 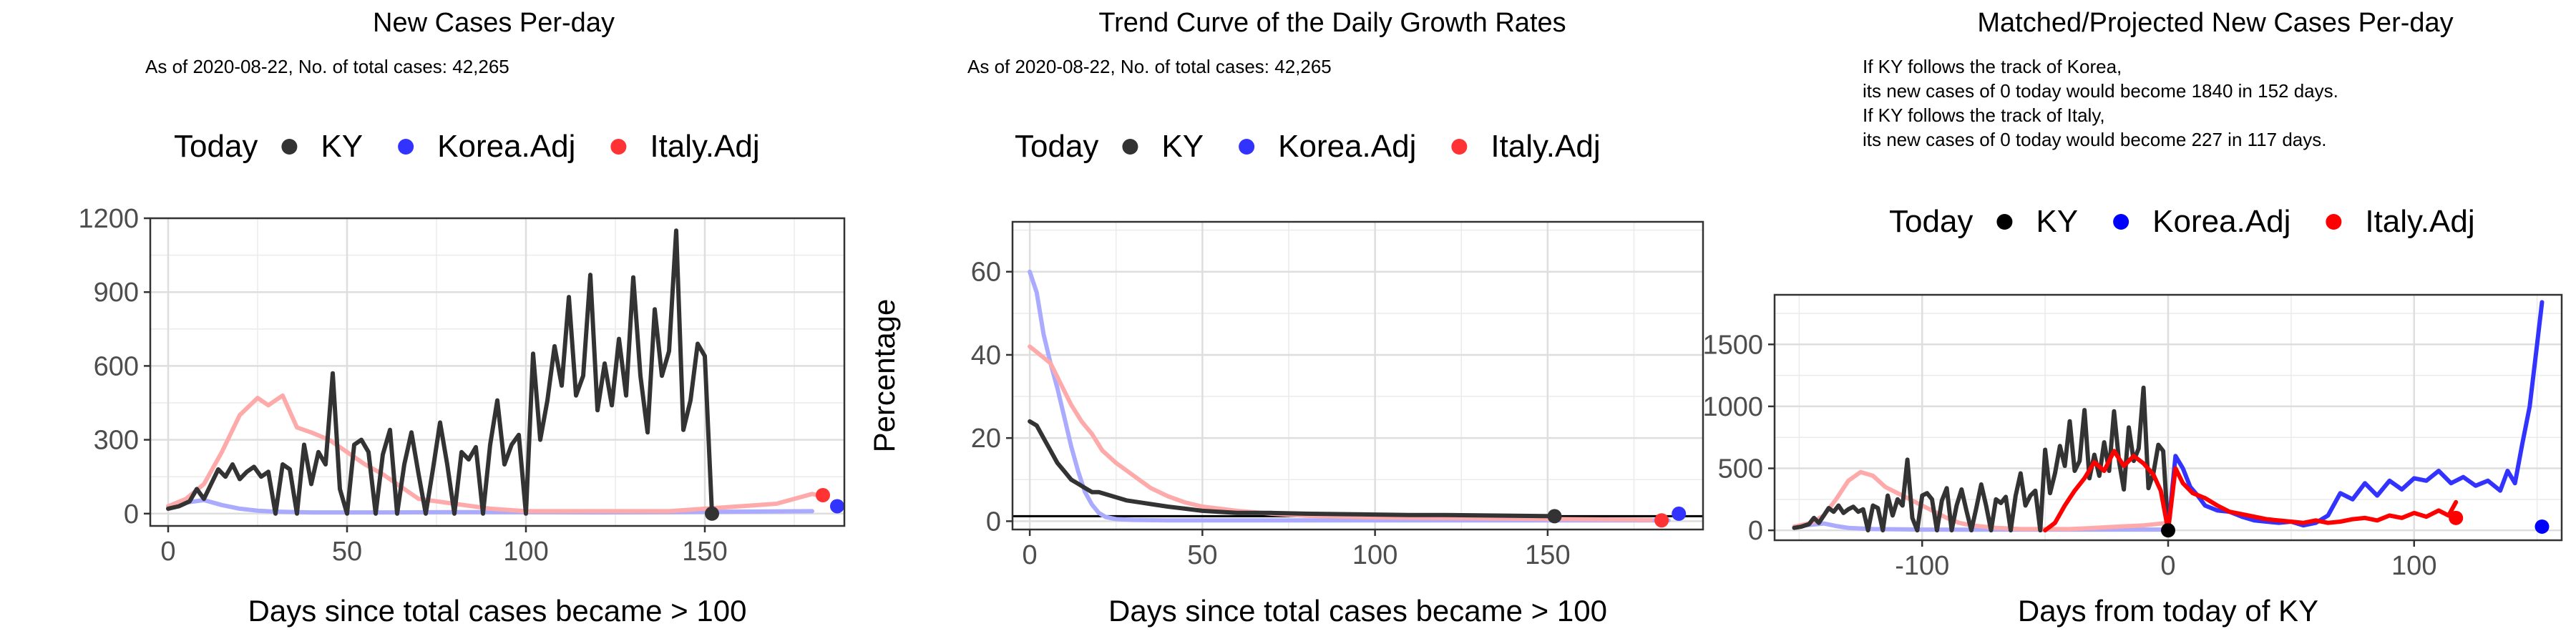 I want to click on y-tick-label: 1000, so click(x=1732, y=407).